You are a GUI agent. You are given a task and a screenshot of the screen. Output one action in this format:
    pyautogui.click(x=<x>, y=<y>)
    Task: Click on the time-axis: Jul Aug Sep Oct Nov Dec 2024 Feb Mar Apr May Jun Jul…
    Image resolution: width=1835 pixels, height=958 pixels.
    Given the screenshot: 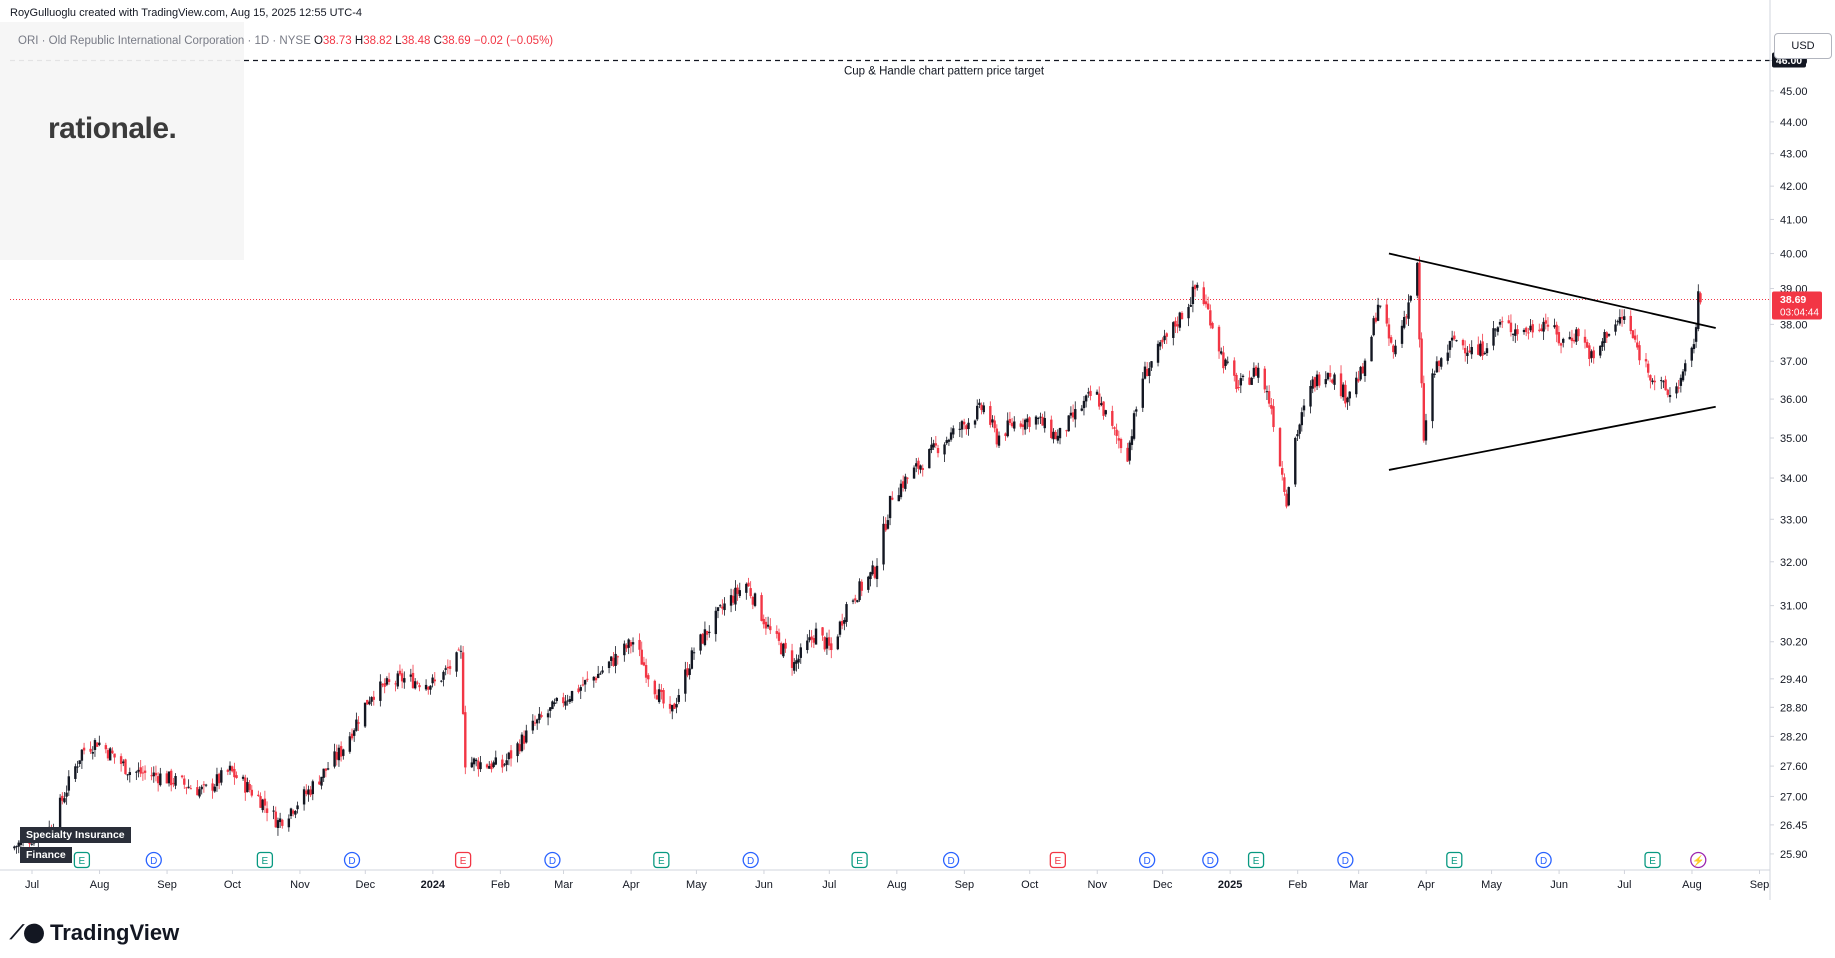 What is the action you would take?
    pyautogui.click(x=897, y=880)
    